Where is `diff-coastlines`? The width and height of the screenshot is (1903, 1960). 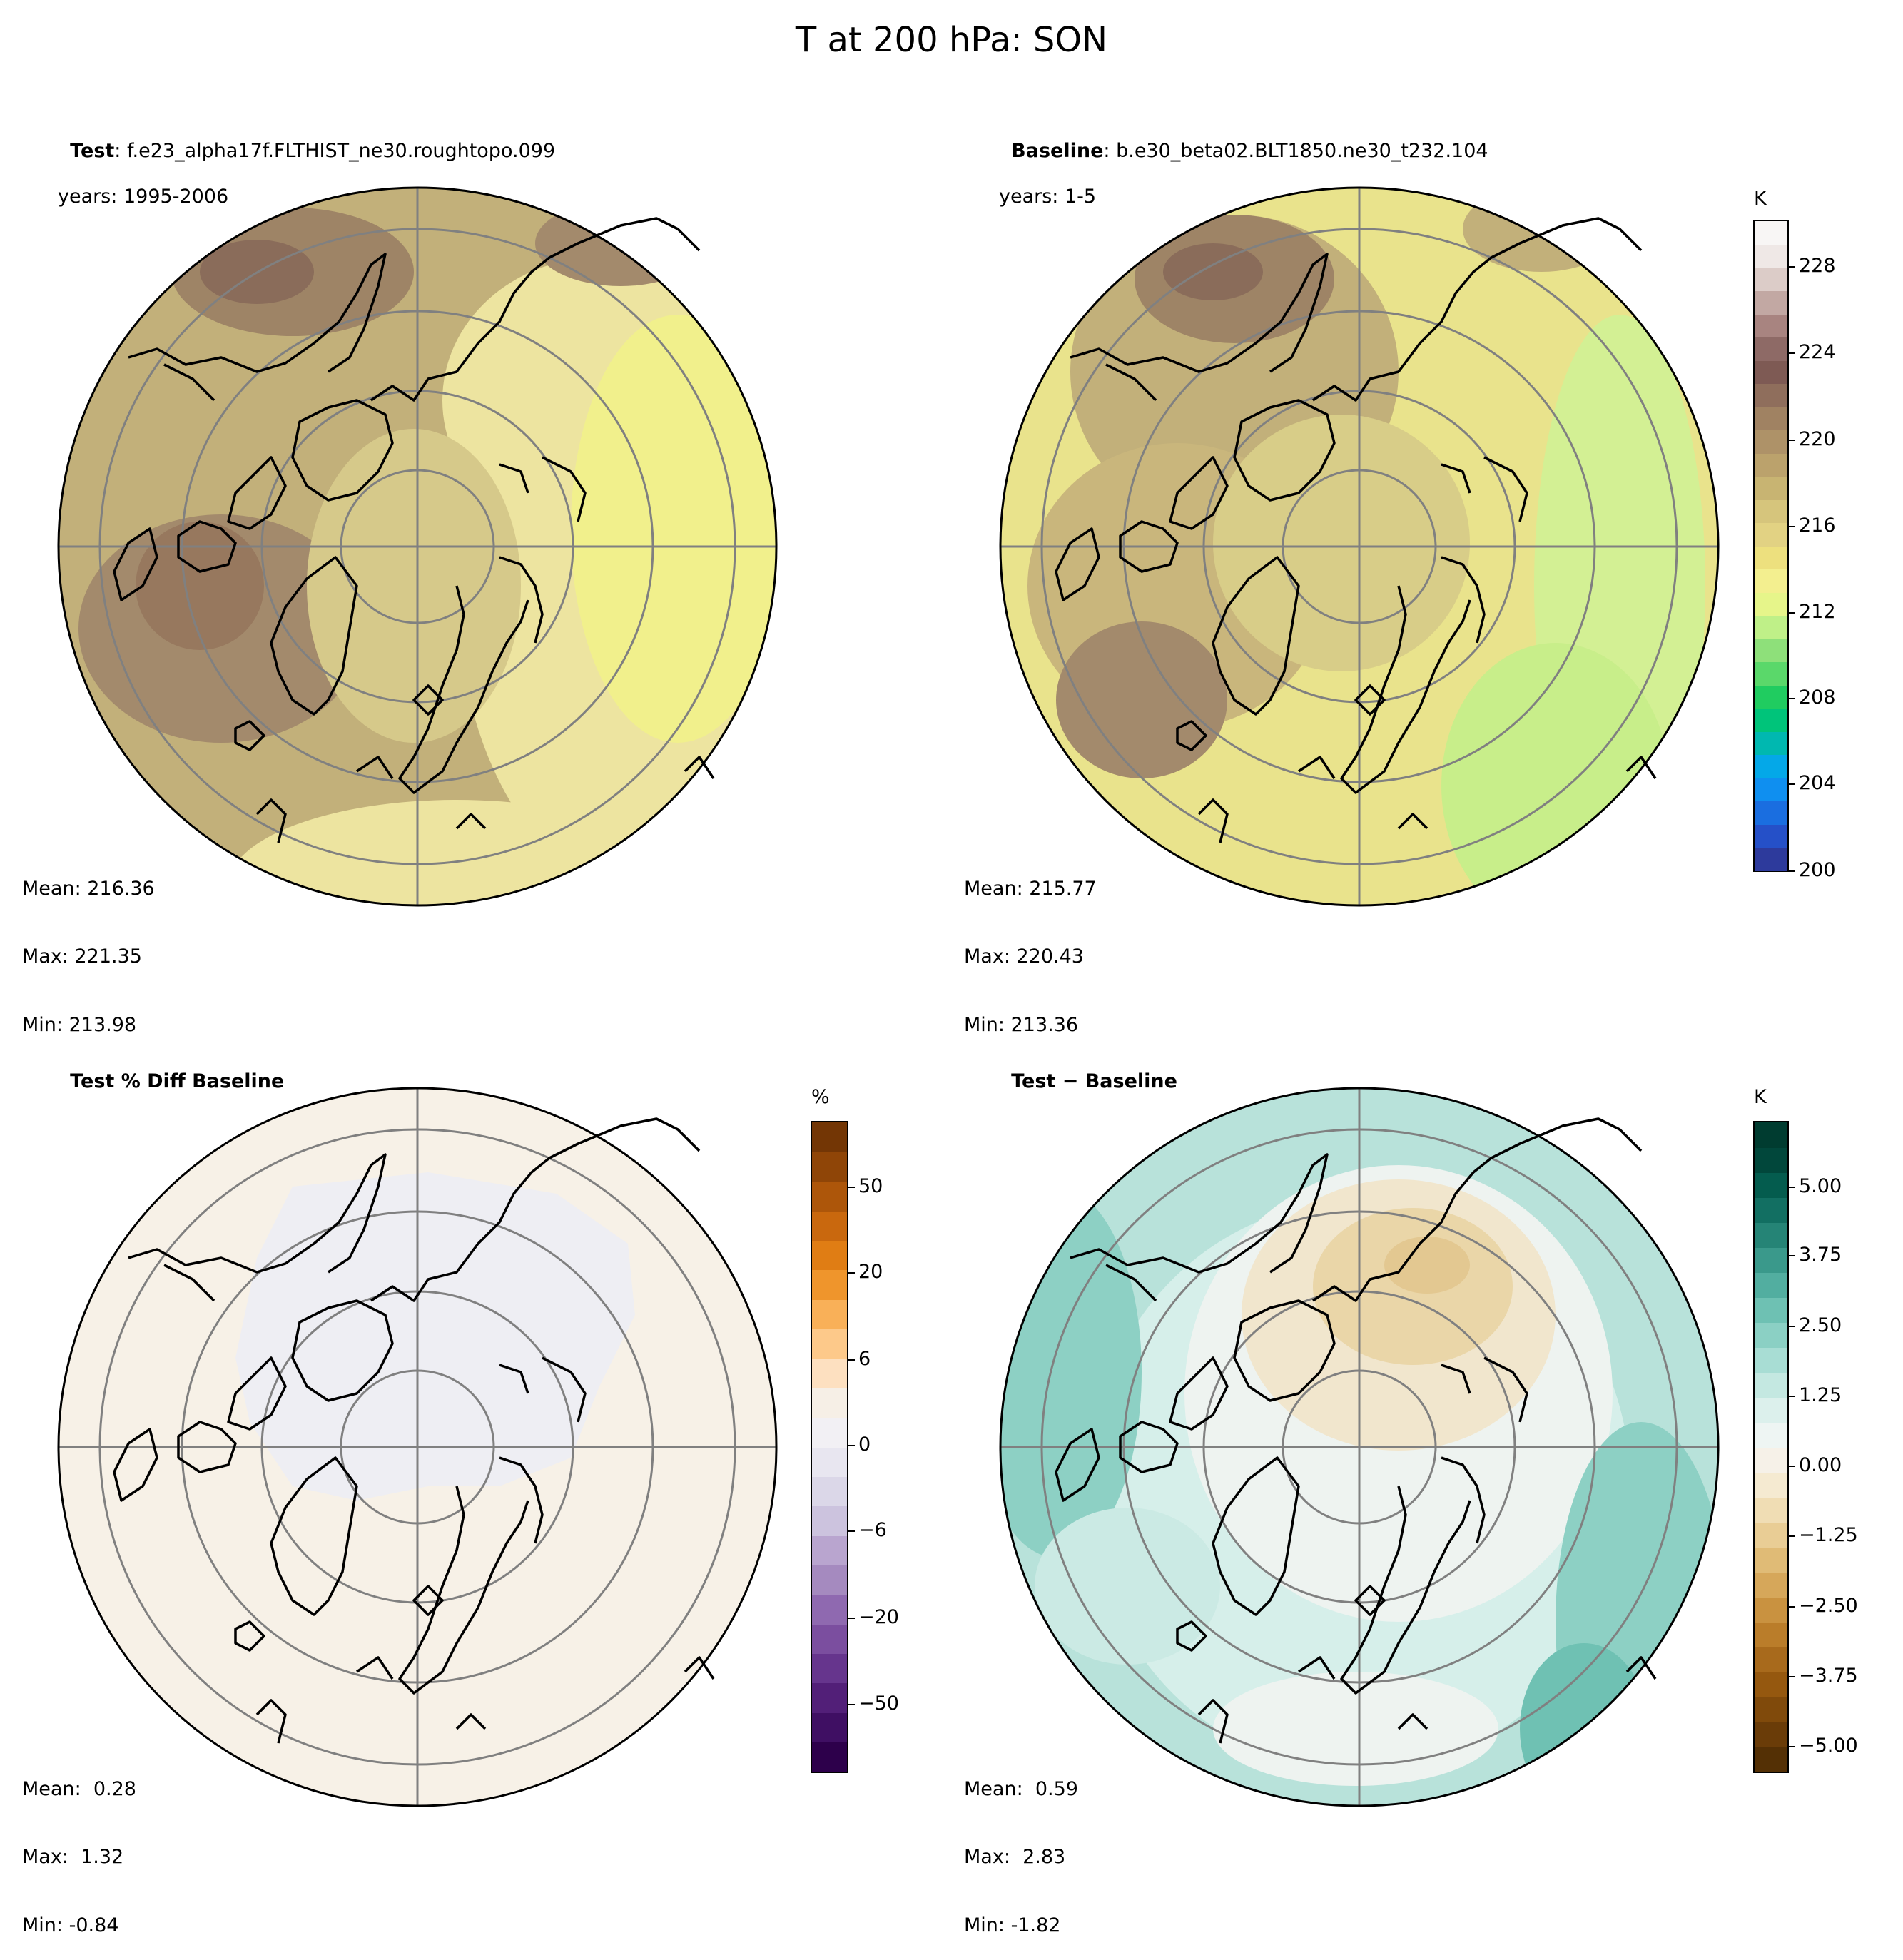 diff-coastlines is located at coordinates (1356, 1430).